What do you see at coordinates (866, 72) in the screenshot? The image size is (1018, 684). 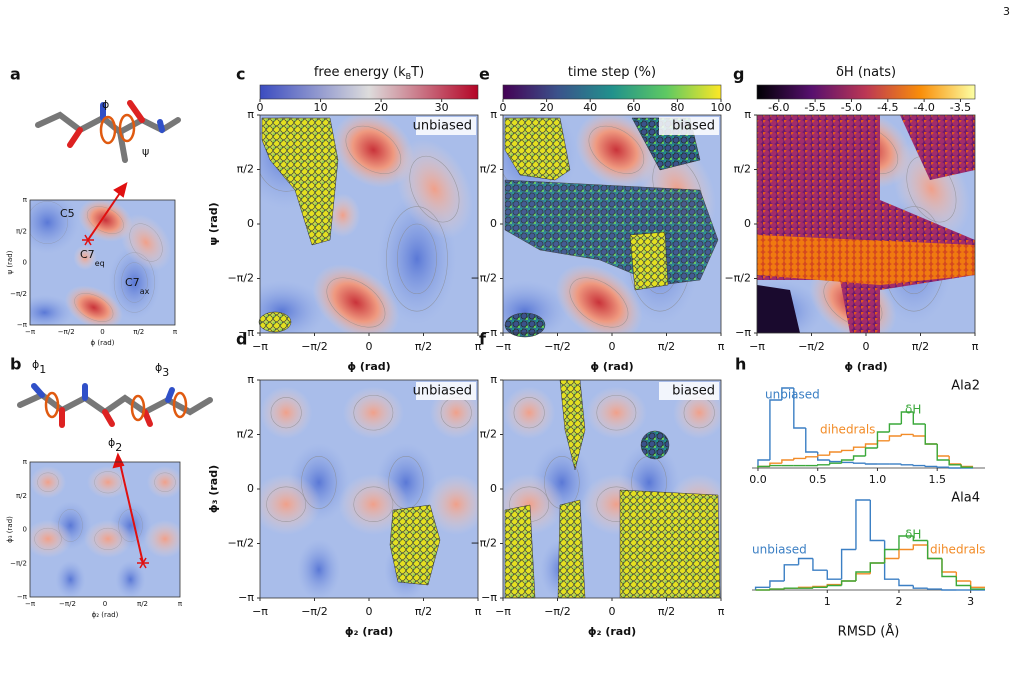 I see `colorbar-label-part: δH (nats)` at bounding box center [866, 72].